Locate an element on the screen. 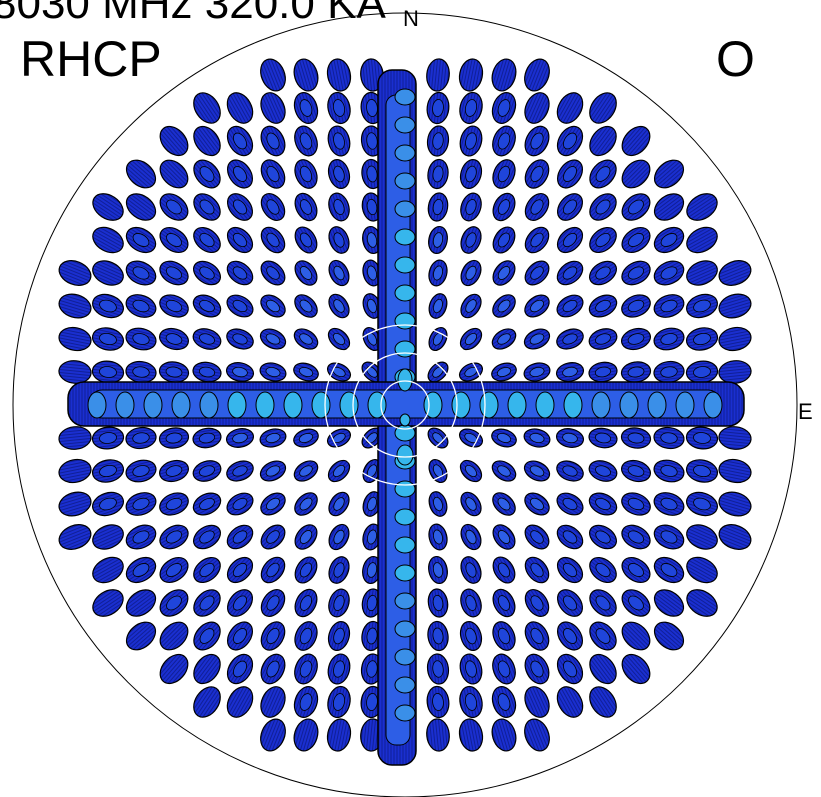  corner-label: O is located at coordinates (735, 59).